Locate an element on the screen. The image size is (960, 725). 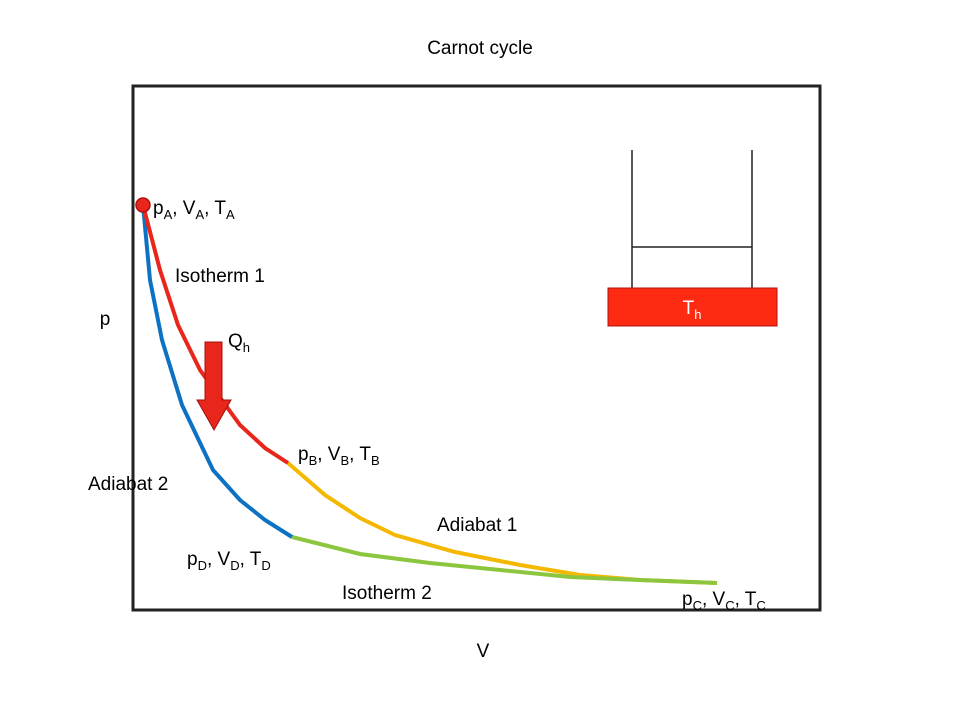
state-label: pD, VD, TD is located at coordinates (229, 561).